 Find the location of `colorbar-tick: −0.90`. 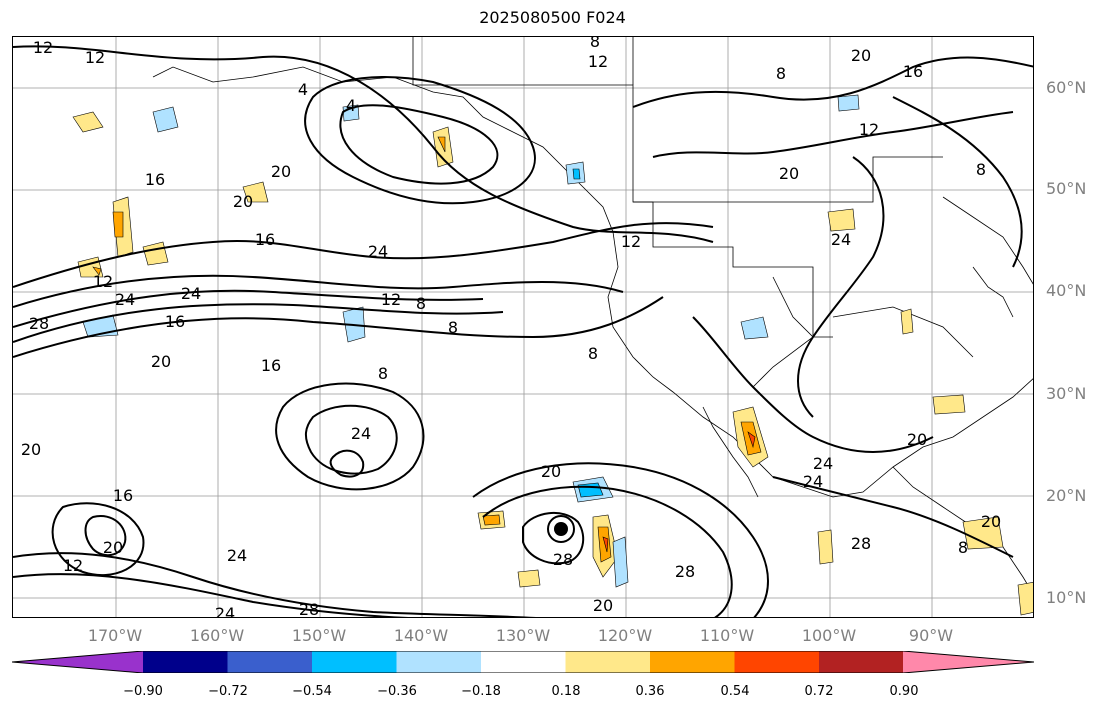

colorbar-tick: −0.90 is located at coordinates (143, 691).